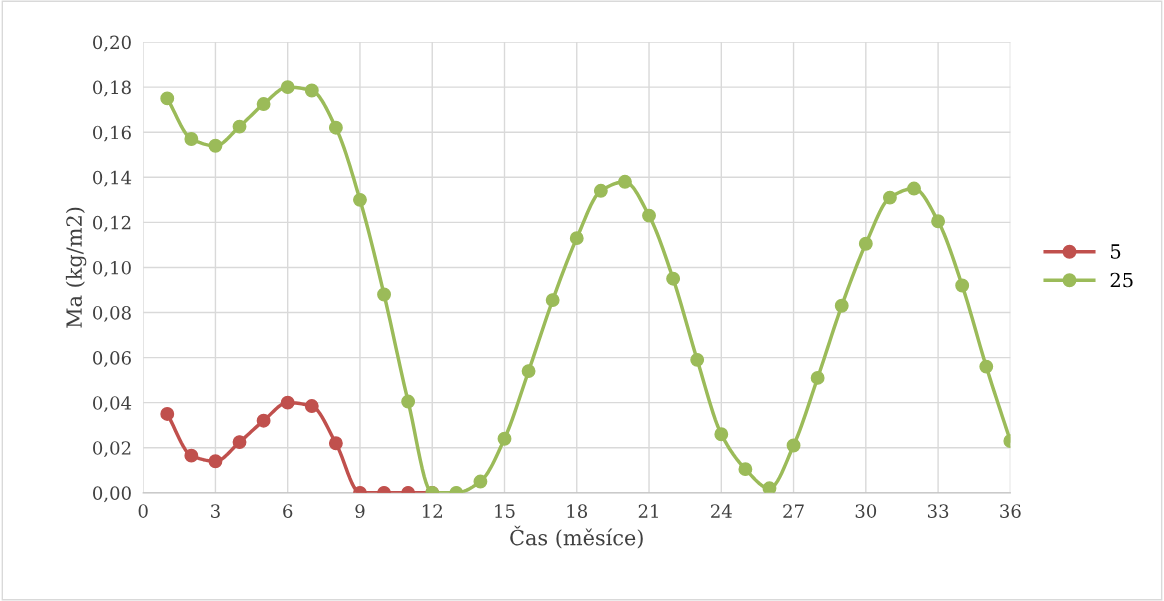 This screenshot has height=601, width=1164. What do you see at coordinates (76, 267) in the screenshot?
I see `y-axis-title: Ma (kg/m2)` at bounding box center [76, 267].